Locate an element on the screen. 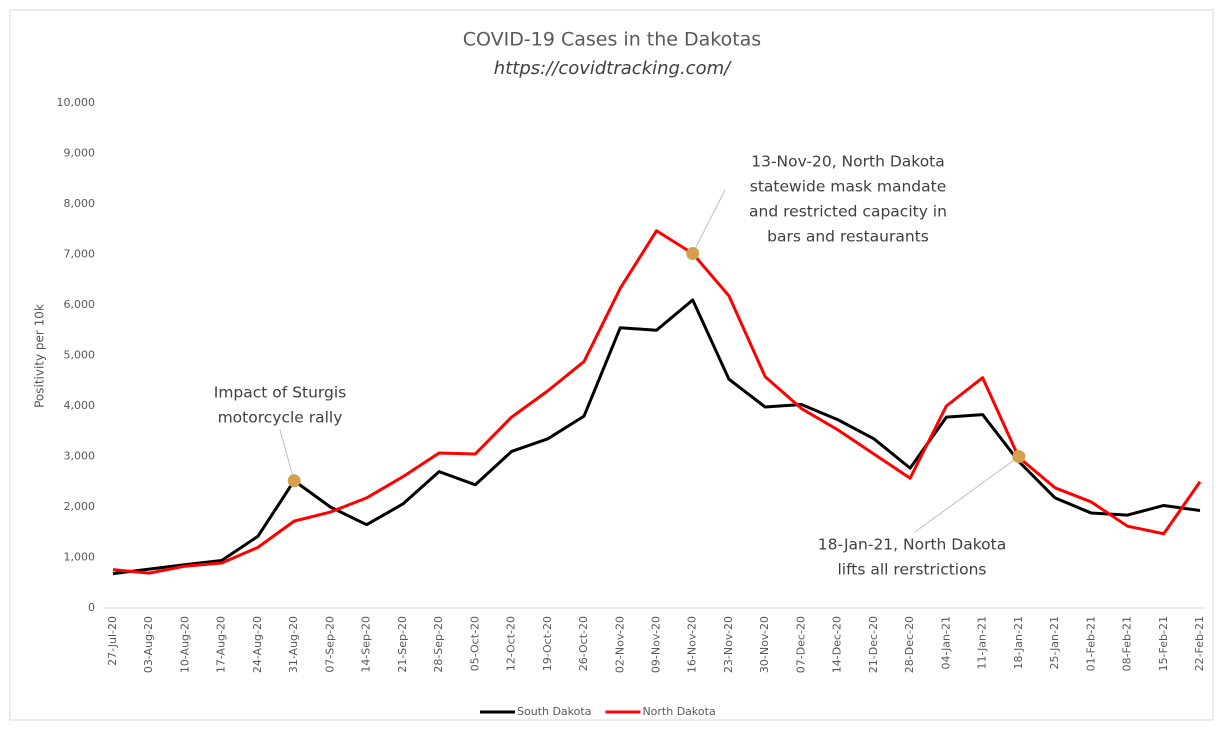  x-tick-label: 17-Aug-20 is located at coordinates (221, 644).